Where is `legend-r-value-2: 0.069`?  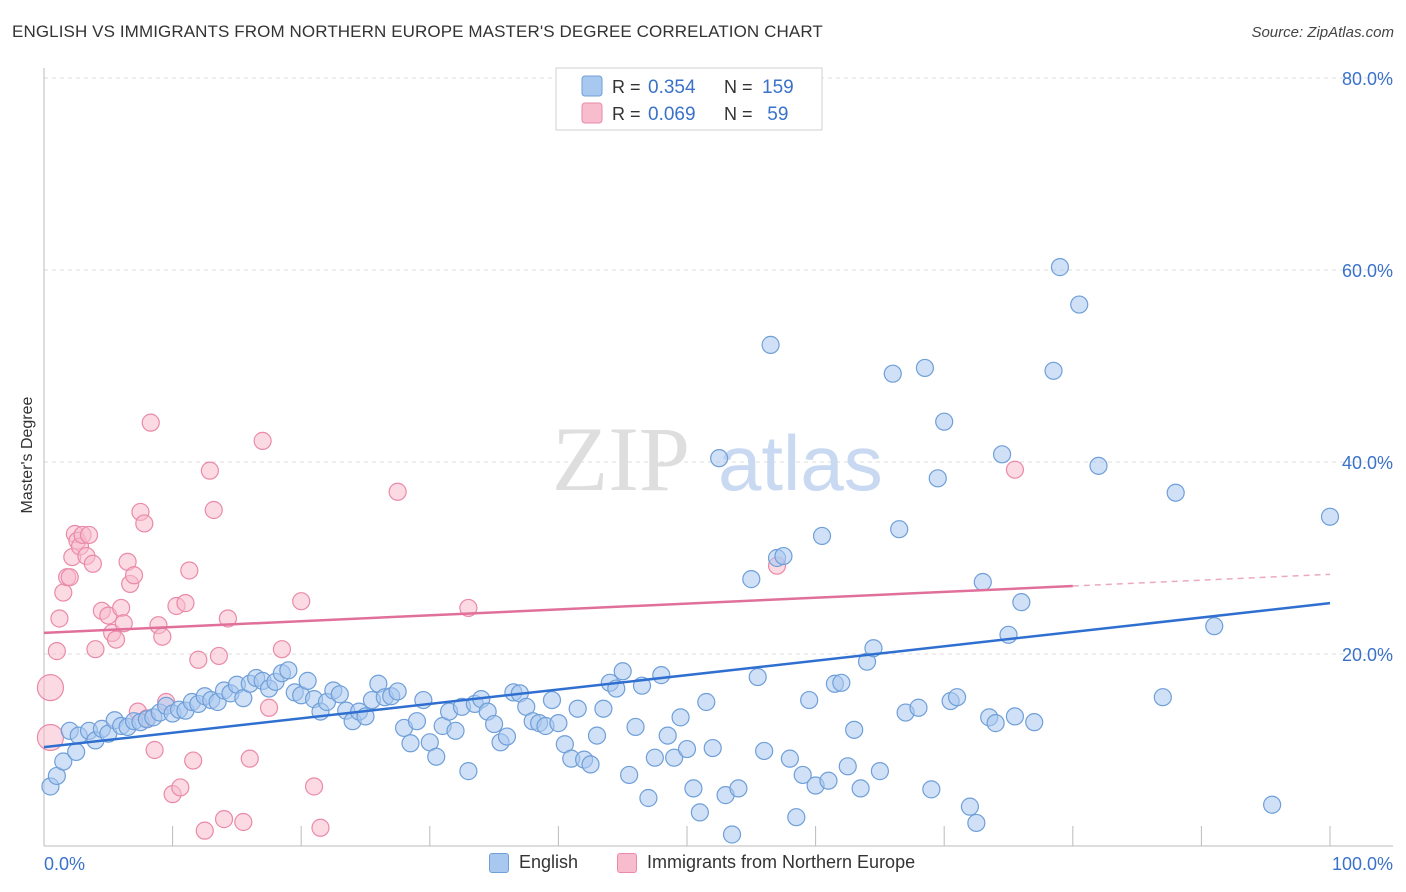
legend-r-value-2: 0.069 is located at coordinates (672, 114).